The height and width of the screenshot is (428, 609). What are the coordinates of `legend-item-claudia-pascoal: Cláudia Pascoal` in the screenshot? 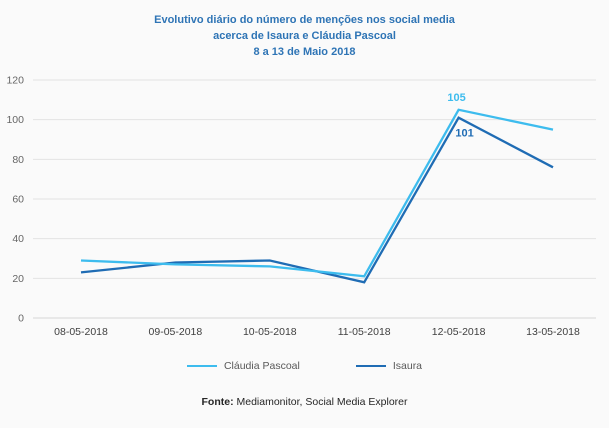 It's located at (243, 366).